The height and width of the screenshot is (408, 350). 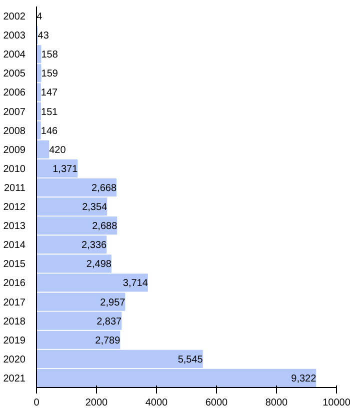 I want to click on y-tick-label: 2009, so click(x=14, y=150).